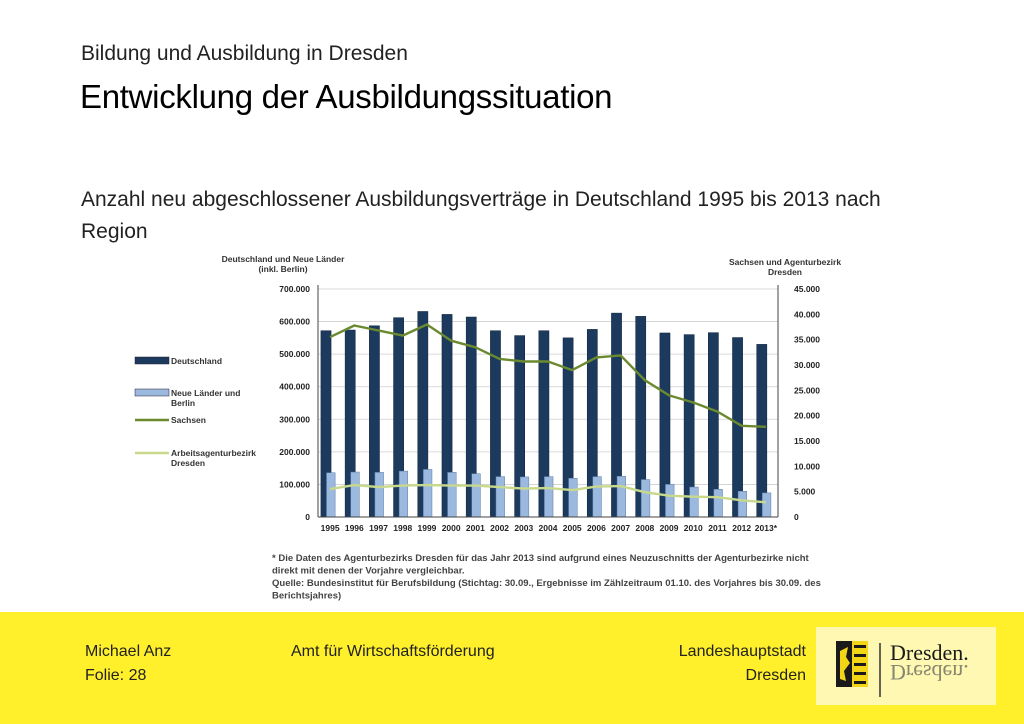 This screenshot has width=1024, height=724. What do you see at coordinates (775, 675) in the screenshot?
I see `city-line-2: Dresden` at bounding box center [775, 675].